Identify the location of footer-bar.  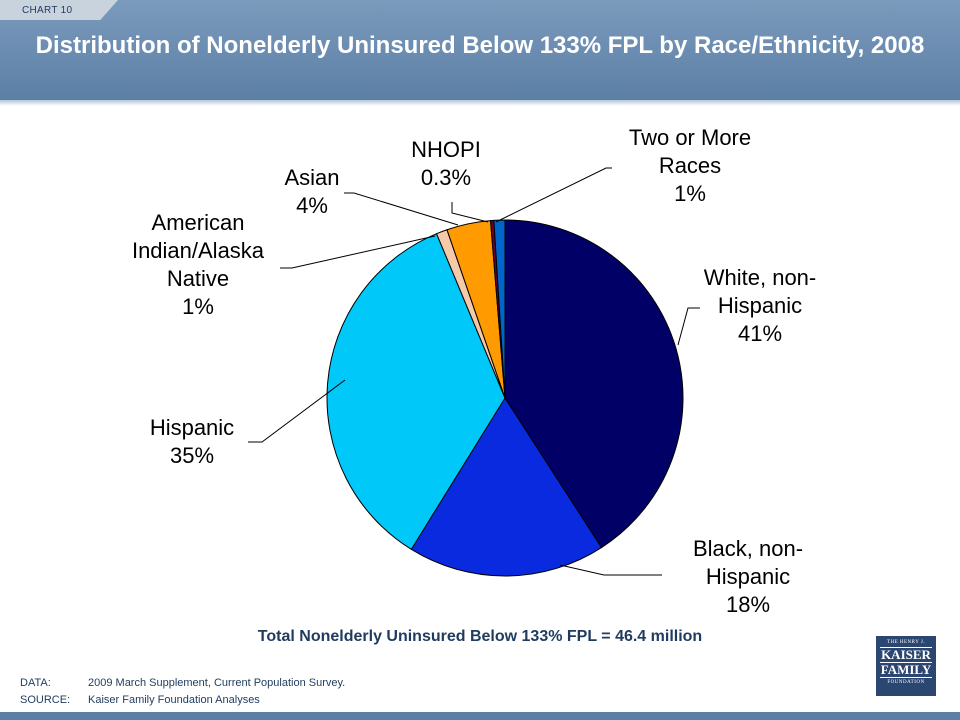
(480, 716).